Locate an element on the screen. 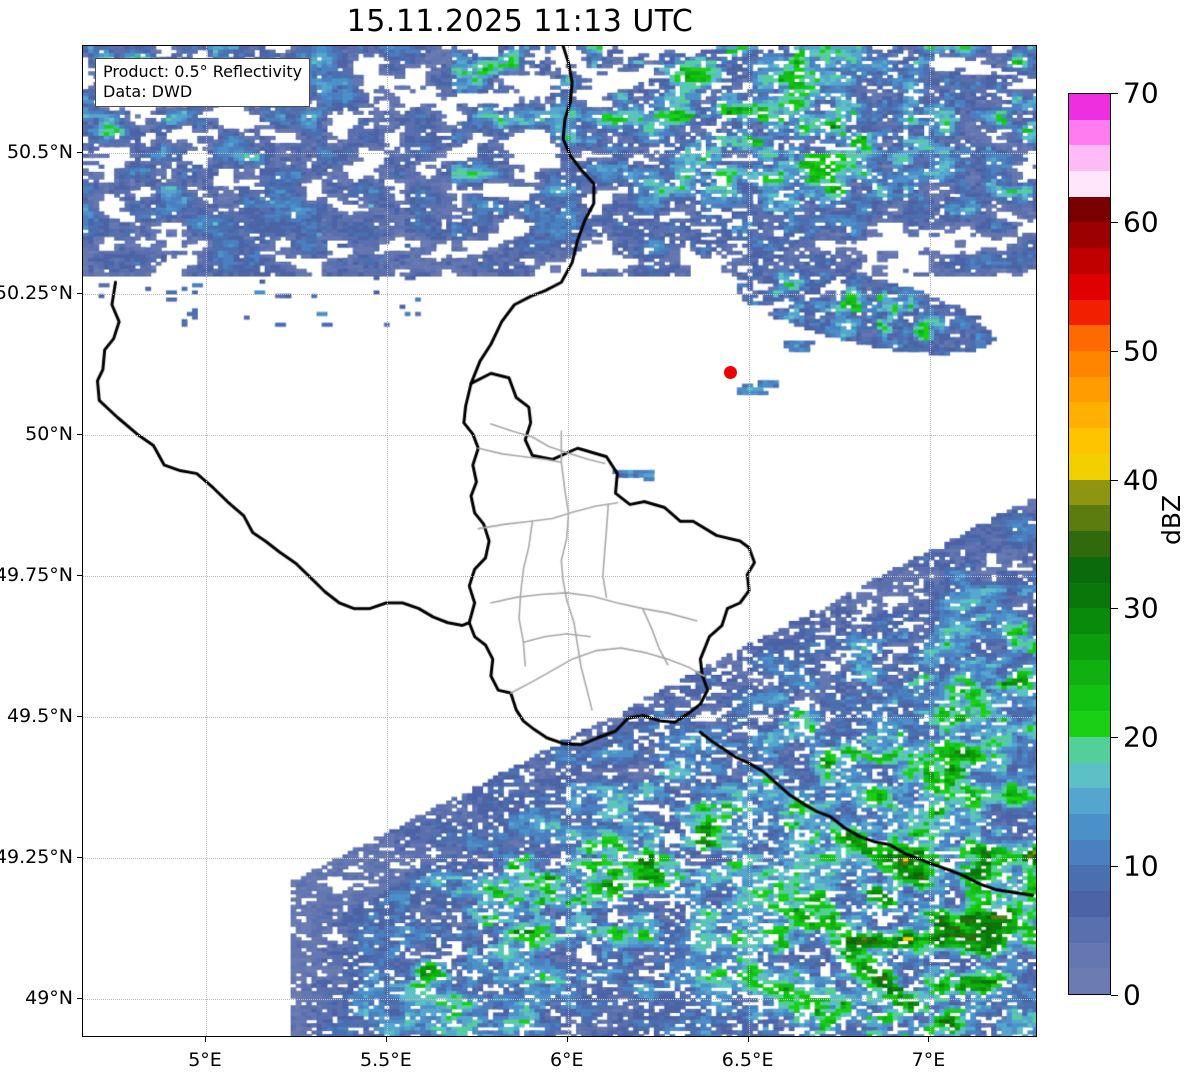 This screenshot has height=1081, width=1202. colorbar: 0 10 20 30 40 50 60 70 is located at coordinates (1113, 544).